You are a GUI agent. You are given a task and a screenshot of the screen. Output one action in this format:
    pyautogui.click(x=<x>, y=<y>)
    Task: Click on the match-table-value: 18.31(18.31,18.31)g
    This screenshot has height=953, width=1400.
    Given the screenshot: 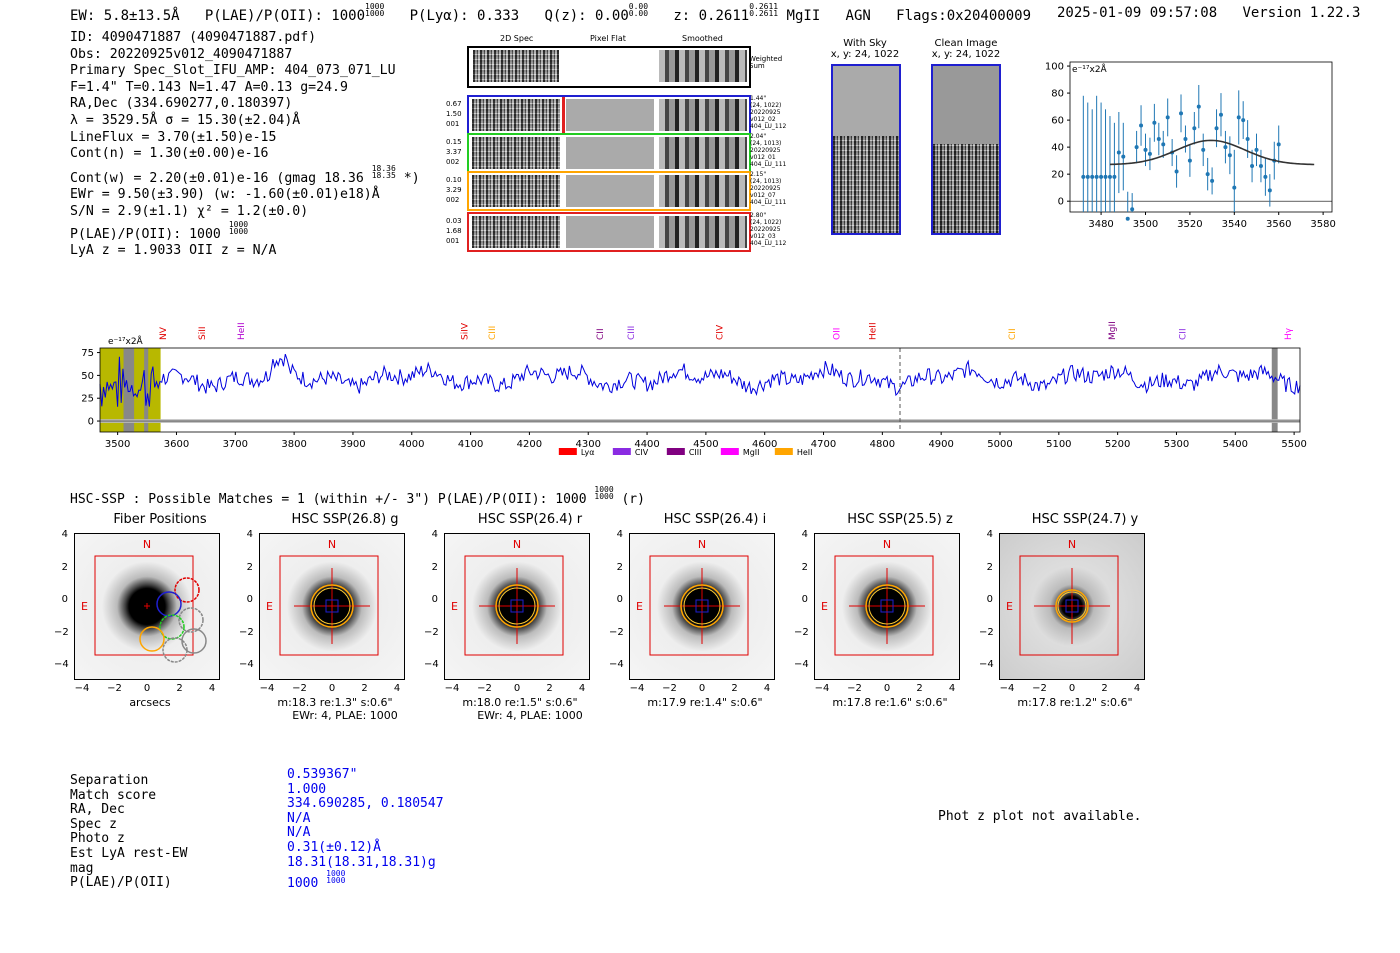 What is the action you would take?
    pyautogui.click(x=361, y=862)
    